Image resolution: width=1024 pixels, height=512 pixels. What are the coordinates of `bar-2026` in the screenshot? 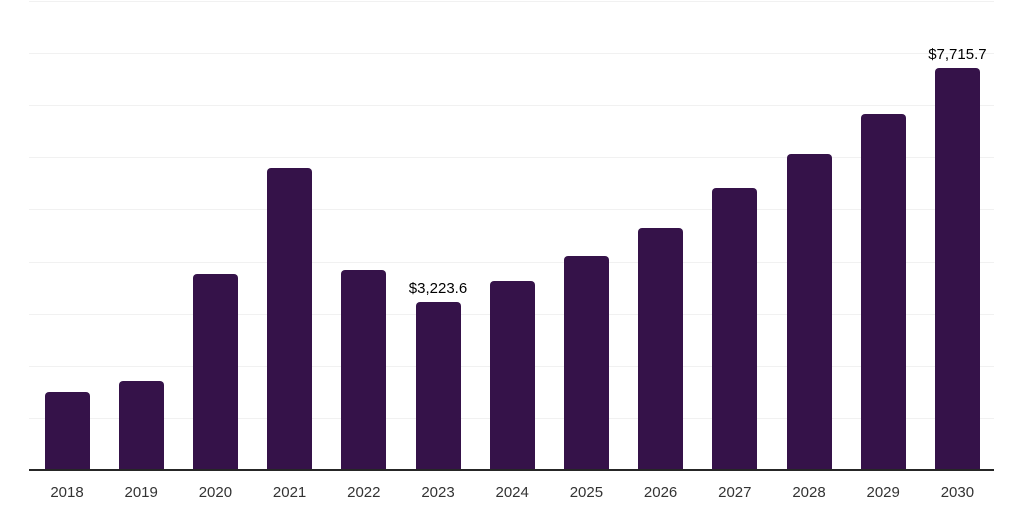 It's located at (661, 349).